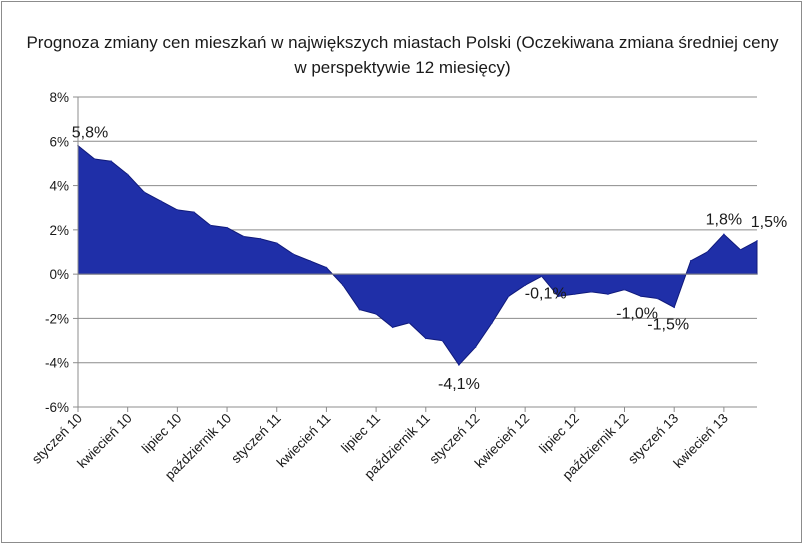 Image resolution: width=805 pixels, height=546 pixels. Describe the element at coordinates (59, 186) in the screenshot. I see `y-tick-label: 4%` at that location.